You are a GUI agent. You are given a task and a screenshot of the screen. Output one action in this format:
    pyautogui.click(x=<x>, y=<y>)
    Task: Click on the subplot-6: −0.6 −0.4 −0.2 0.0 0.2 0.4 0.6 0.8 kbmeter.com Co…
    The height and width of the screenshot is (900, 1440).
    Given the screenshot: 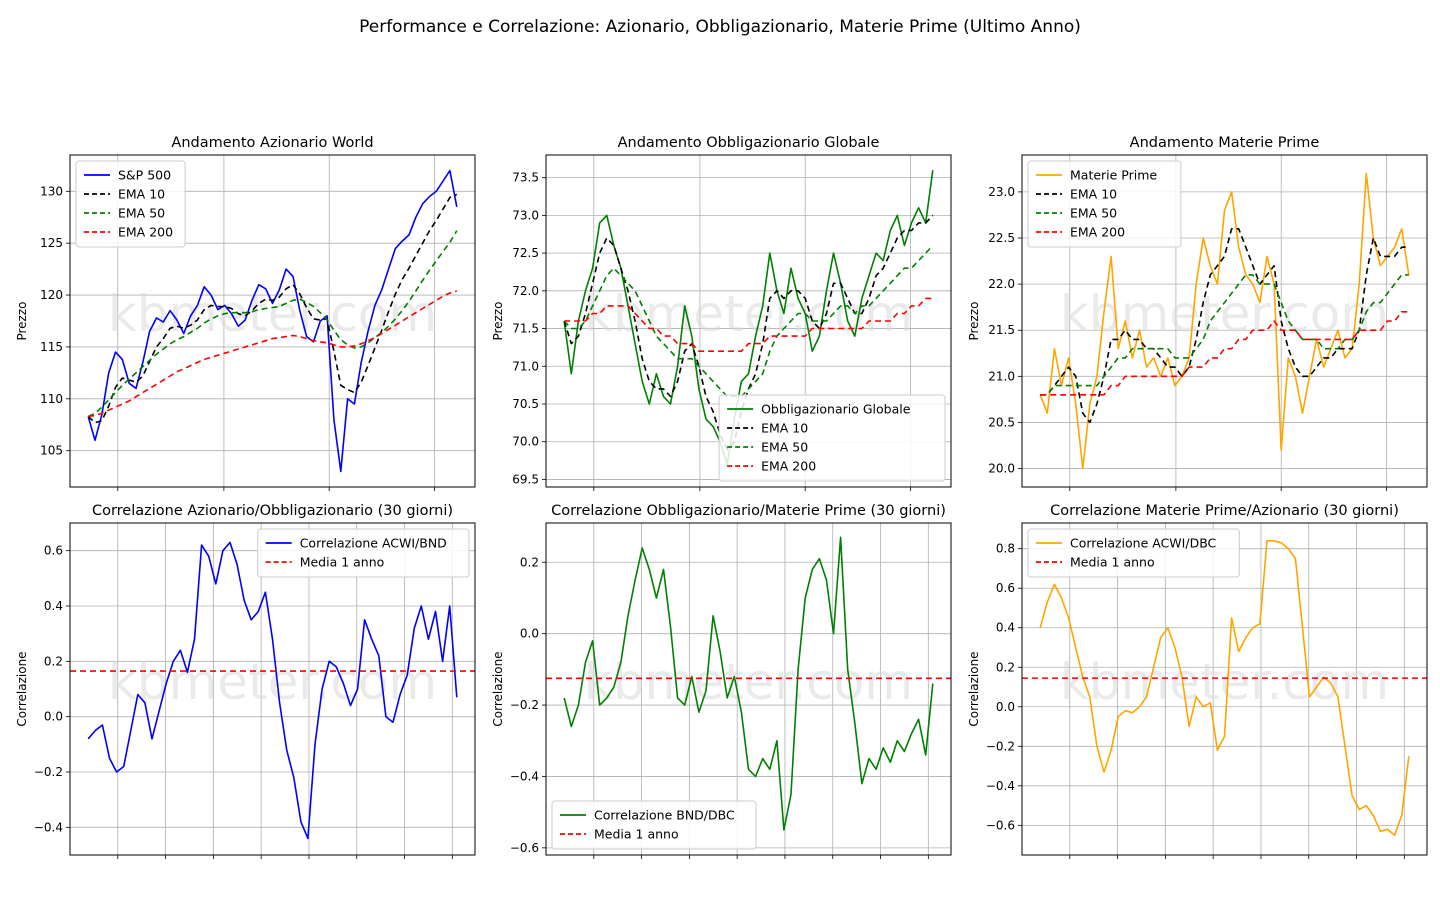 What is the action you would take?
    pyautogui.click(x=1197, y=681)
    